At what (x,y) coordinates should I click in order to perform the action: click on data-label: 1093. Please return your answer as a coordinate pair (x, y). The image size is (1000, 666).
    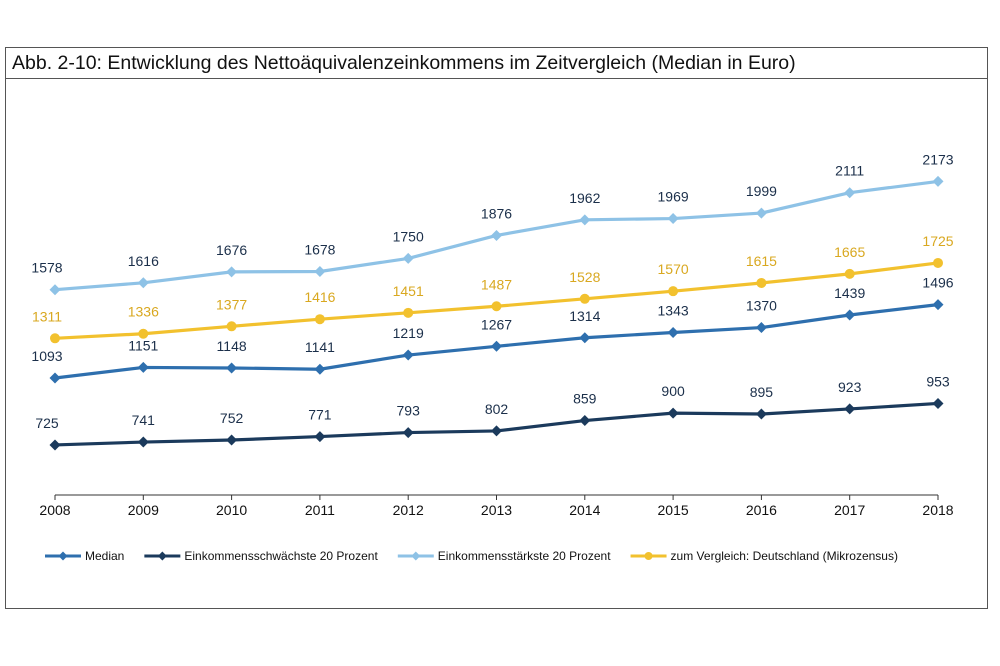
    Looking at the image, I should click on (46, 356).